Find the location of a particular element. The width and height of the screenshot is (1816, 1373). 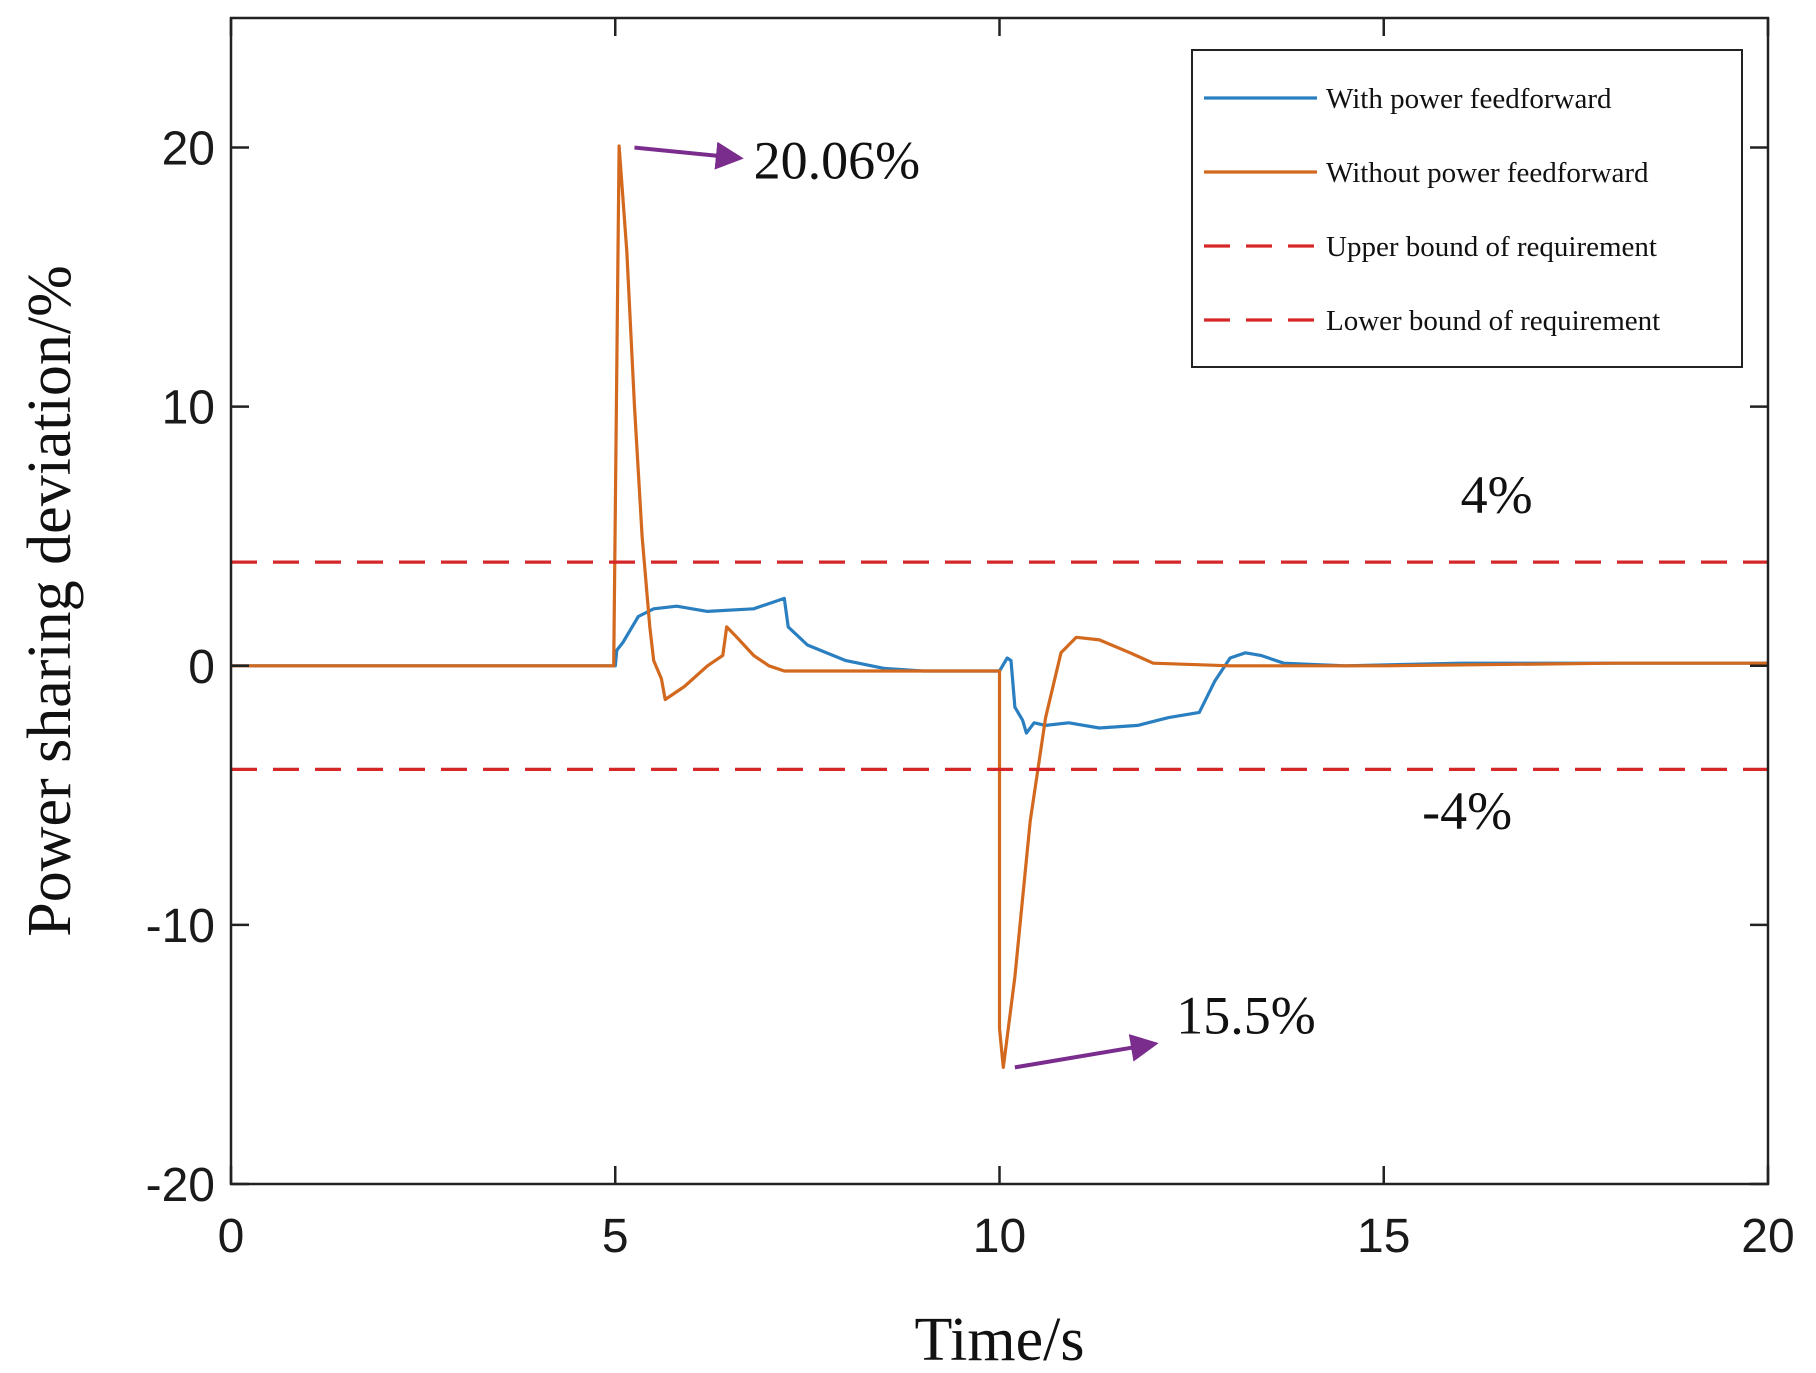

x-axis-label: Time/s is located at coordinates (999, 1339).